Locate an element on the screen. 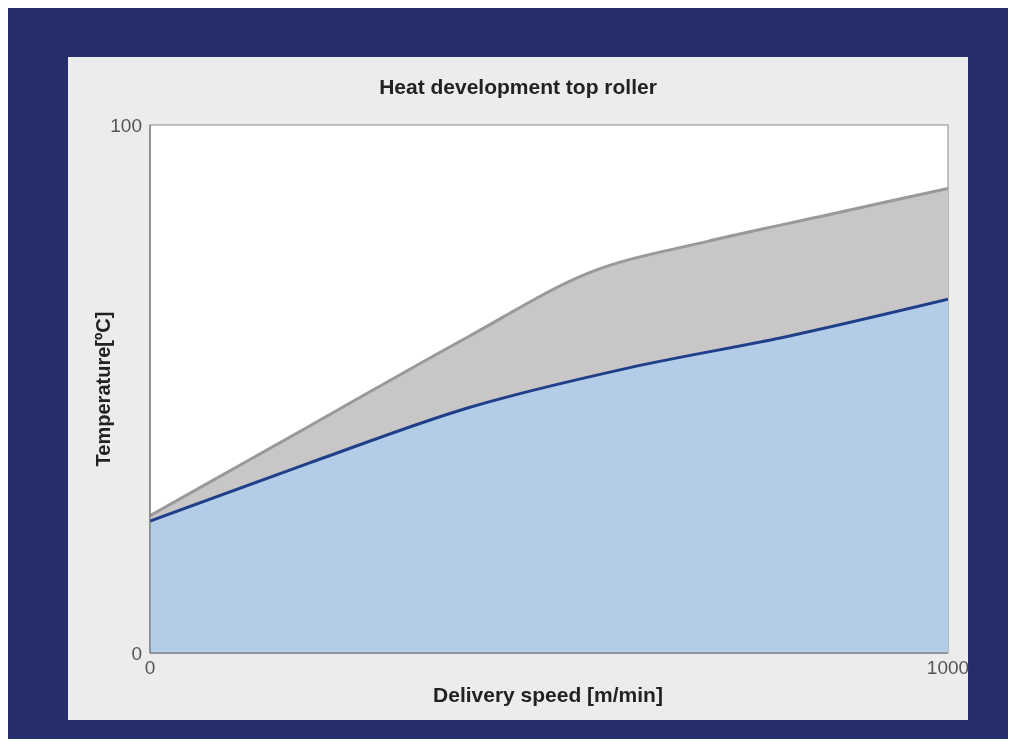  y-tick-label: 100 is located at coordinates (126, 125).